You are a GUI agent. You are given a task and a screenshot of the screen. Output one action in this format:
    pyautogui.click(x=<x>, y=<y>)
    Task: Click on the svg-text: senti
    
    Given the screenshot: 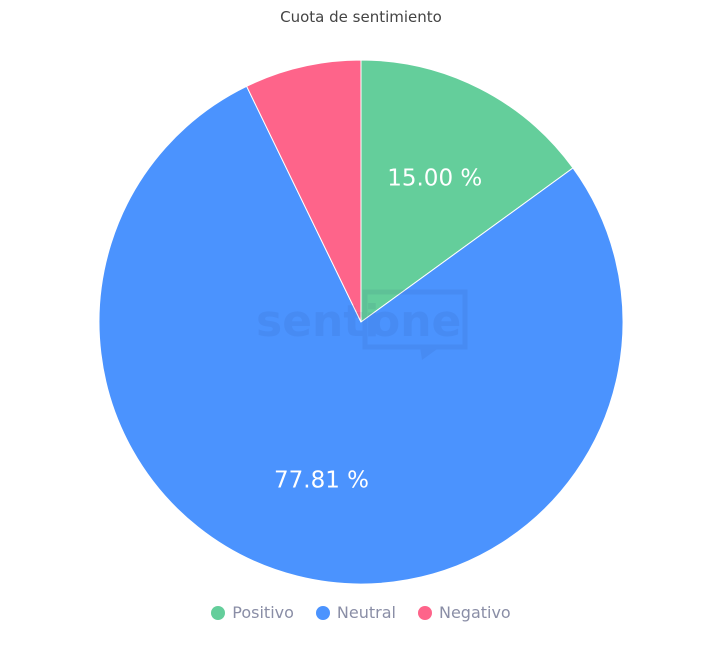 What is the action you would take?
    pyautogui.click(x=317, y=321)
    